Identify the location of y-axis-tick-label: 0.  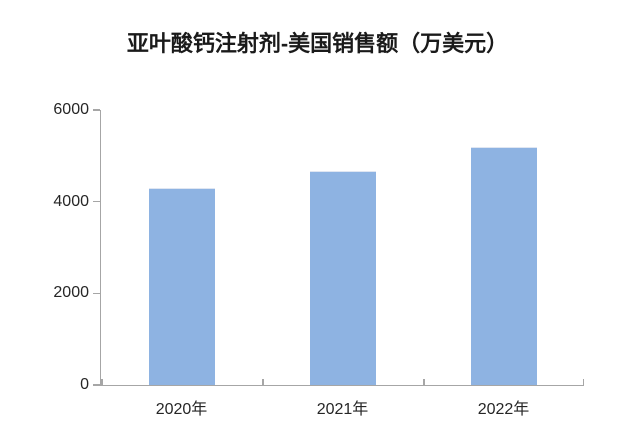
(84, 384).